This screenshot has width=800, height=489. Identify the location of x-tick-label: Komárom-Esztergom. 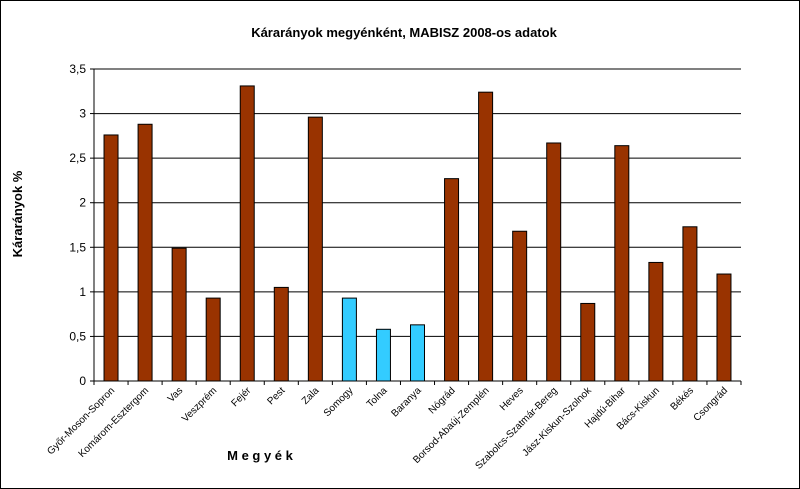
(114, 422).